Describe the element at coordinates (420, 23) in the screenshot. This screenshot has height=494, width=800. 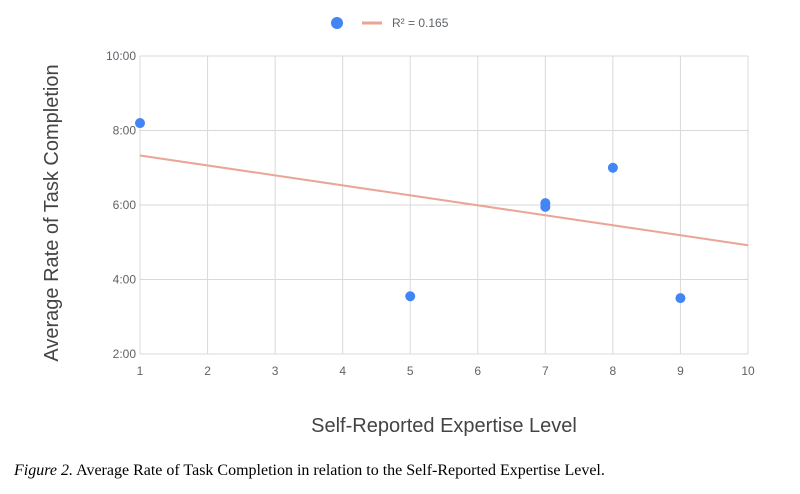
I see `legend-trendline-label: R² = 0.165` at that location.